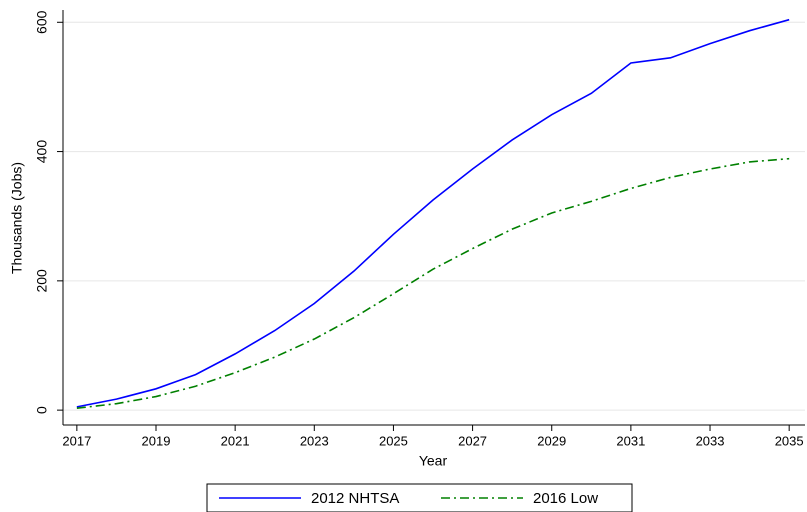 The height and width of the screenshot is (512, 807). Describe the element at coordinates (235, 440) in the screenshot. I see `x-tick-label: 2021` at that location.